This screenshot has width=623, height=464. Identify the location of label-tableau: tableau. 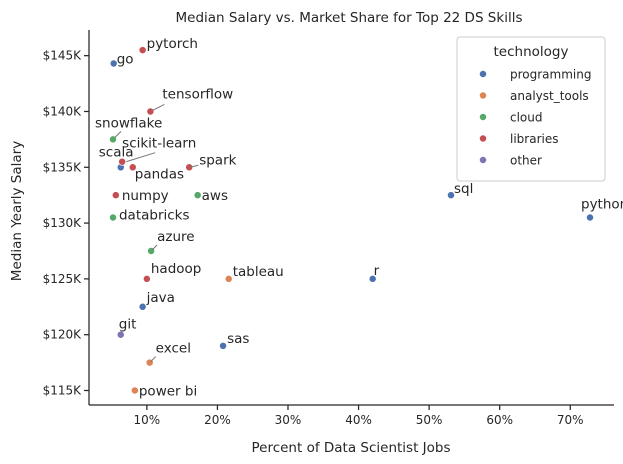
(258, 272).